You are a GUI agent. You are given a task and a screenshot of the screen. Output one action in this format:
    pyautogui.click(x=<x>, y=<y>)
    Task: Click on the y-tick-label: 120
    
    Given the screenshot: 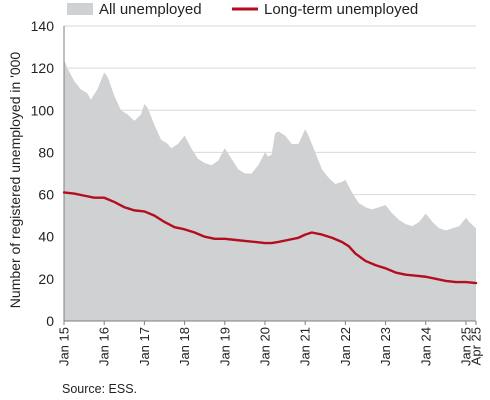 What is the action you would take?
    pyautogui.click(x=43, y=68)
    